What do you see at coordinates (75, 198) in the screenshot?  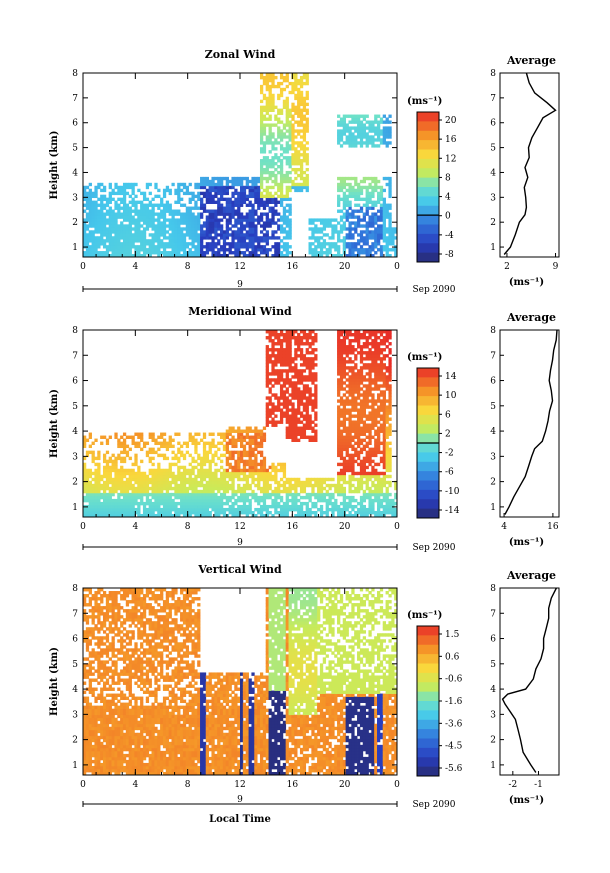 I see `y-tick-label: 3` at bounding box center [75, 198].